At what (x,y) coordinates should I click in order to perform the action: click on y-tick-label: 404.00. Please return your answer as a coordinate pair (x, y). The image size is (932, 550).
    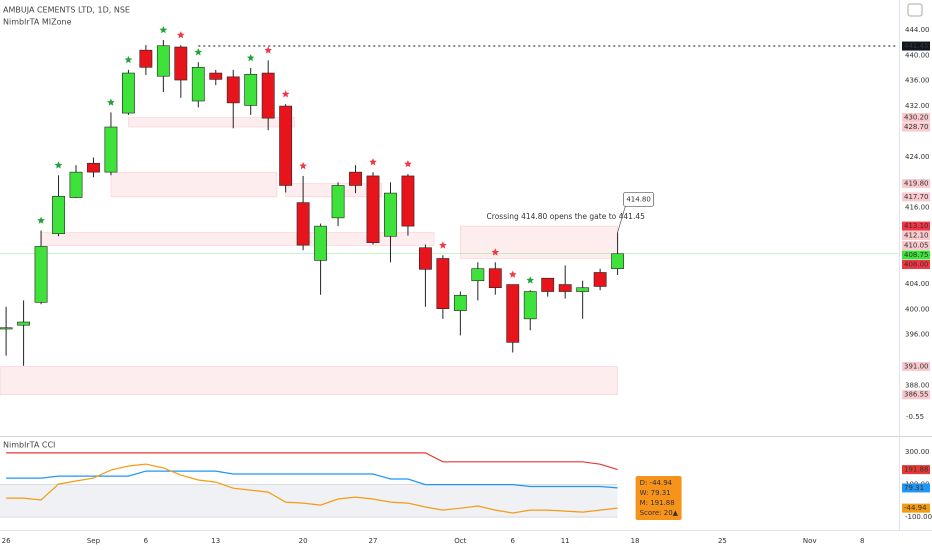
    Looking at the image, I should click on (917, 284).